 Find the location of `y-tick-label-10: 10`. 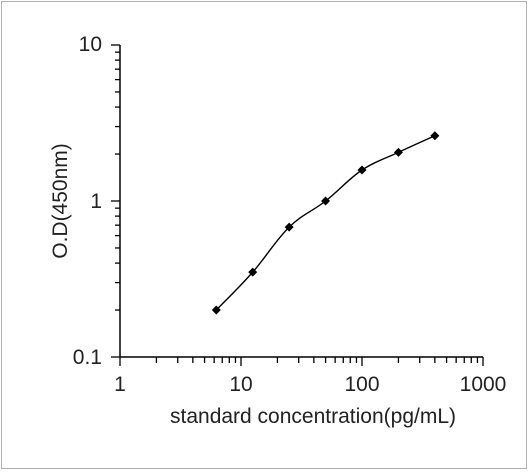

y-tick-label-10: 10 is located at coordinates (90, 44).